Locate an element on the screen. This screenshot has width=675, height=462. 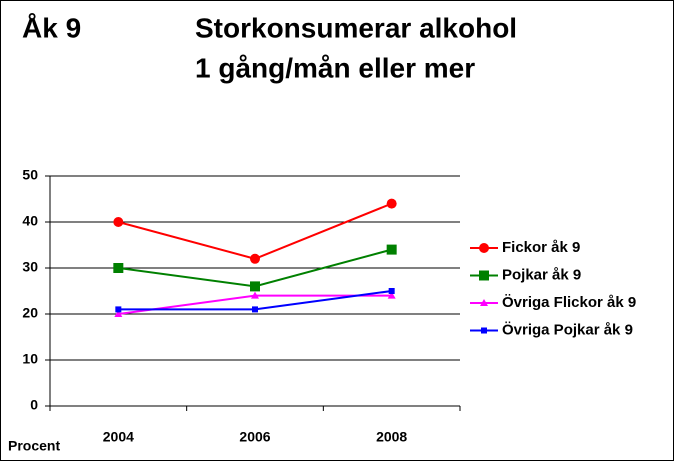
y-tick-label: 30 is located at coordinates (30, 267).